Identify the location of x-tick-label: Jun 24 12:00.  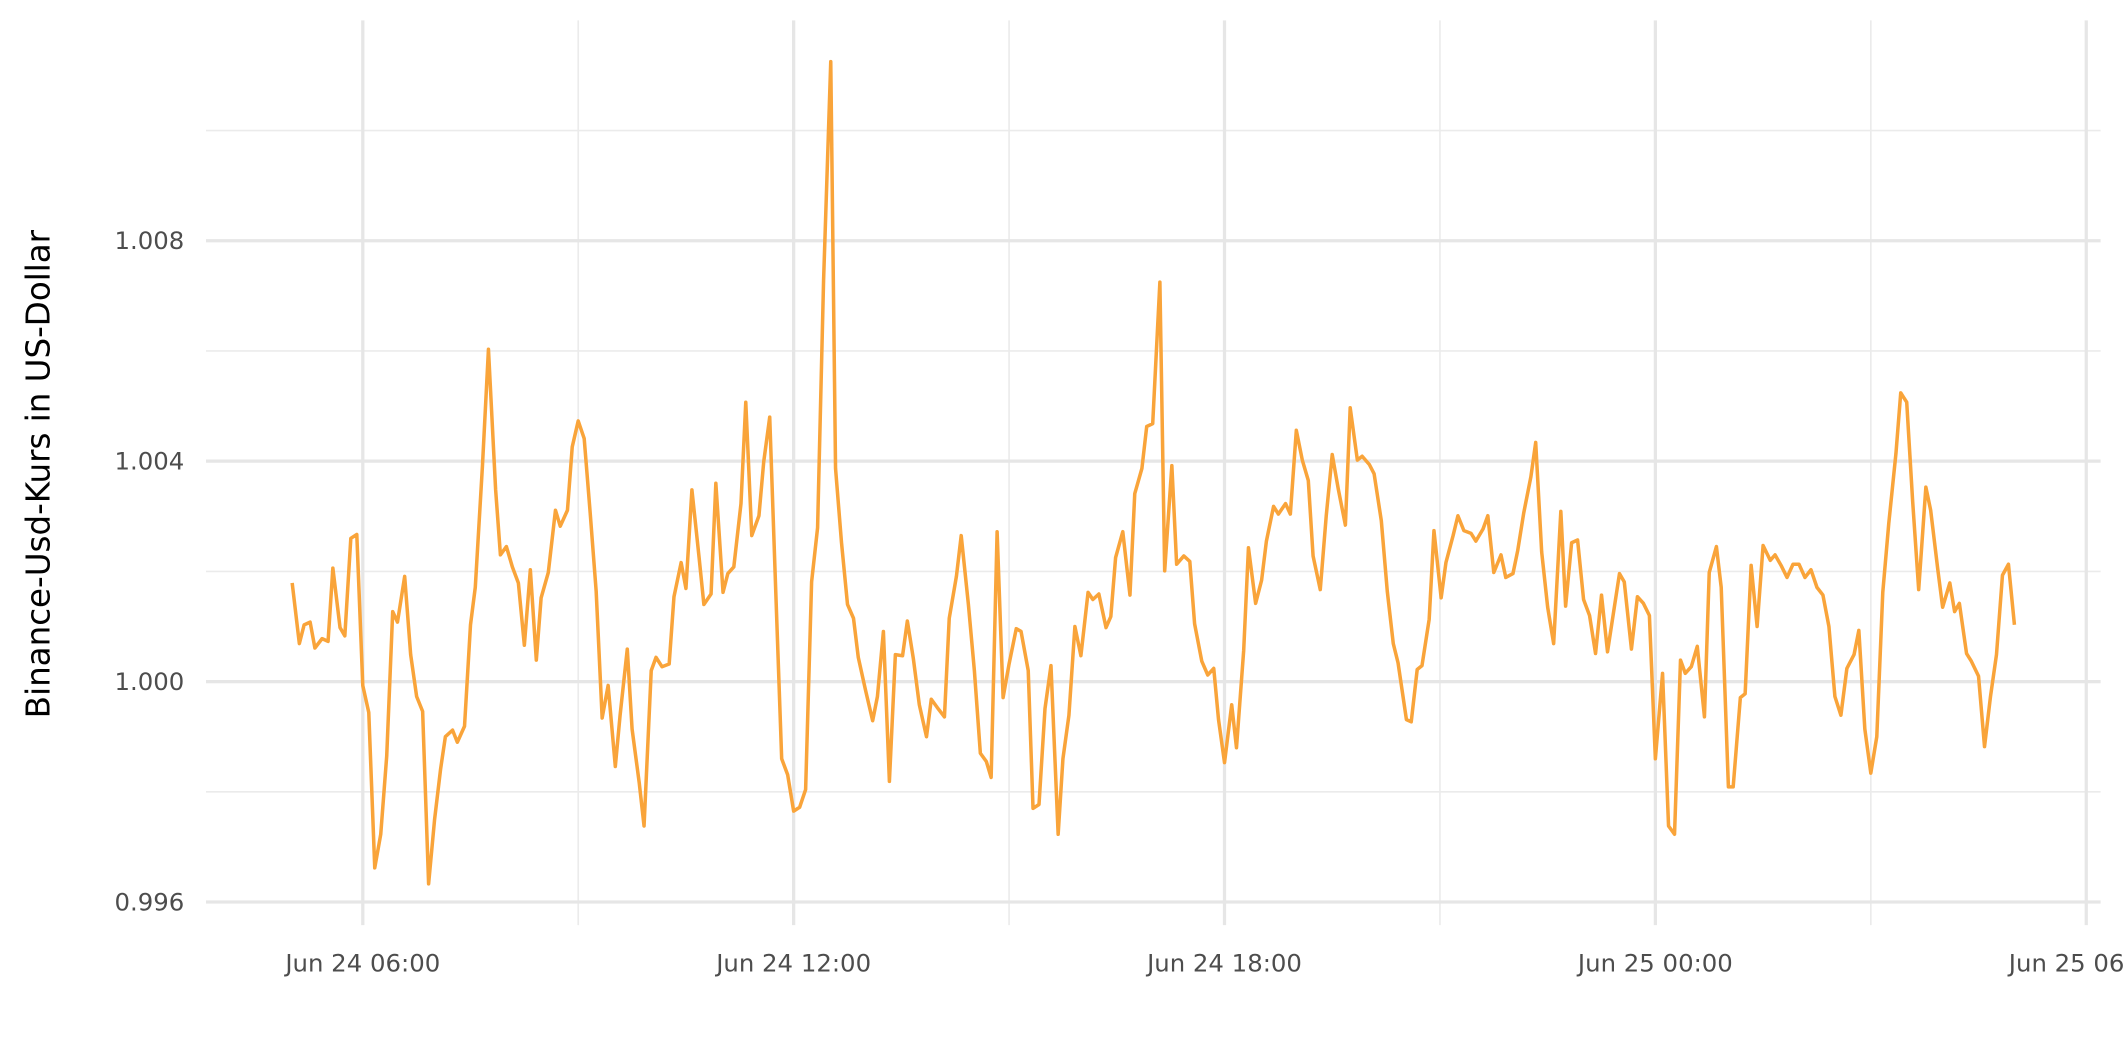
(792, 962).